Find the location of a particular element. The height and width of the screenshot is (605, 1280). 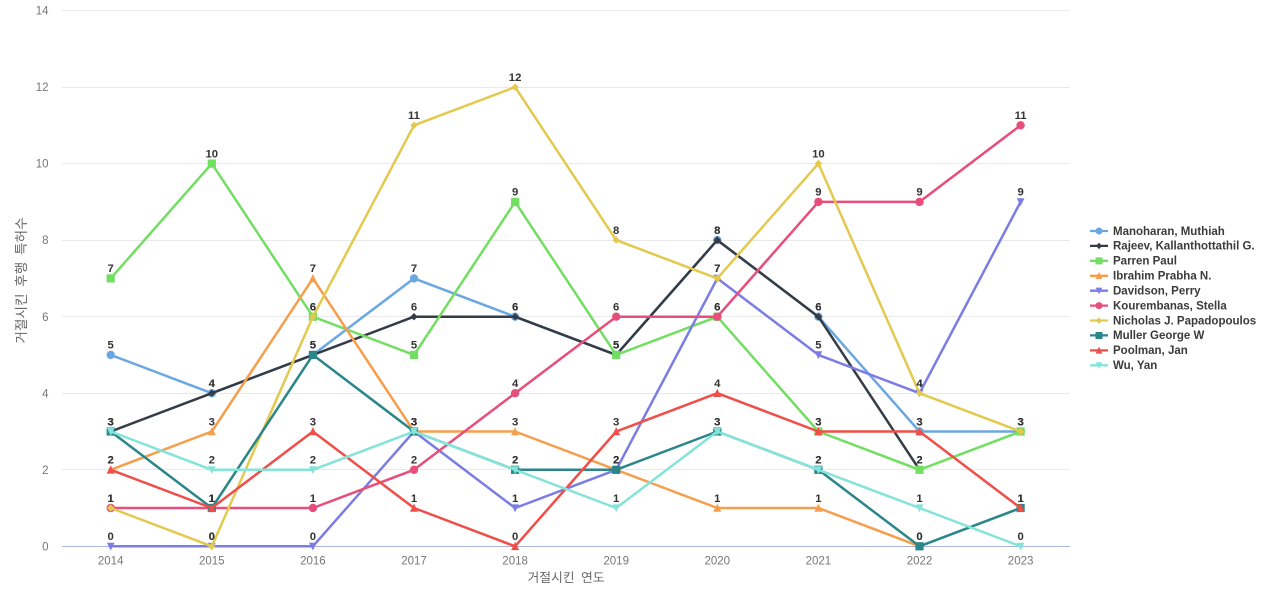

svg-text: Manoharan, Muthiah is located at coordinates (1169, 232).